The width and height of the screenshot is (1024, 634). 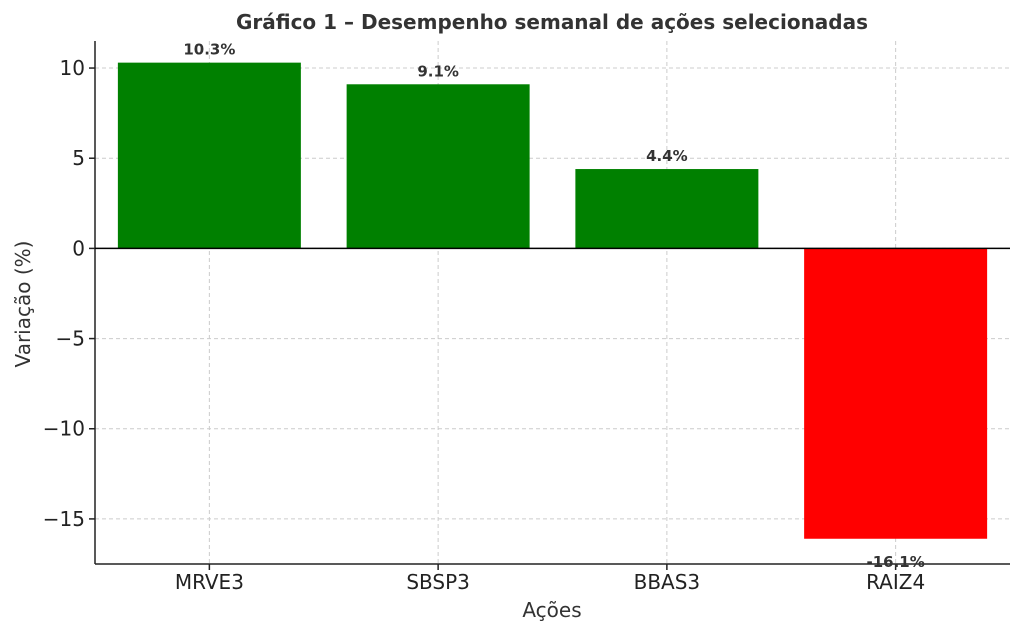 What do you see at coordinates (64, 519) in the screenshot?
I see `y-tick-label: −15` at bounding box center [64, 519].